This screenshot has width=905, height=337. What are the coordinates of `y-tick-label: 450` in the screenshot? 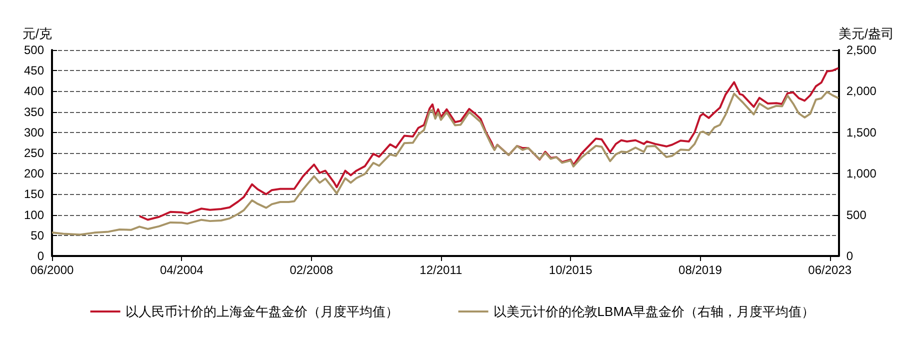 It's located at (34, 71).